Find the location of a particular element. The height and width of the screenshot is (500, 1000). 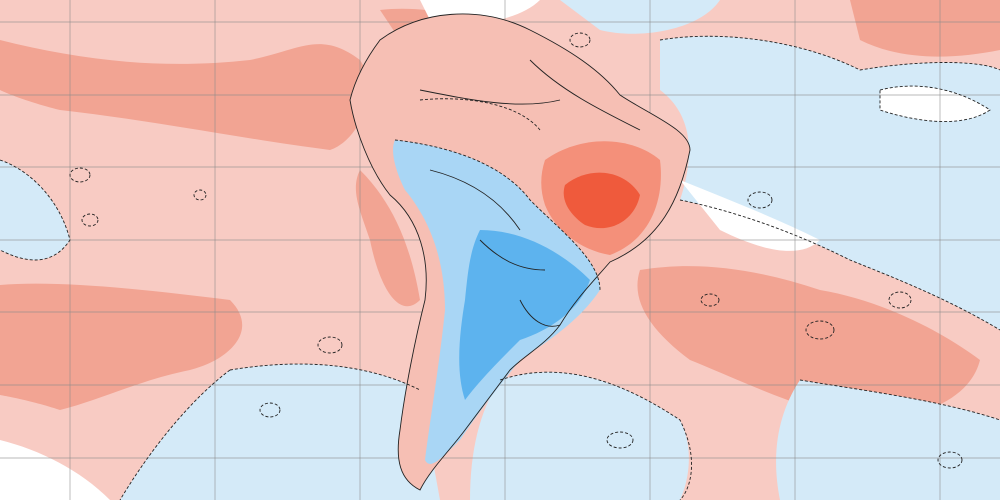

strong-cold-region is located at coordinates (524, 315).